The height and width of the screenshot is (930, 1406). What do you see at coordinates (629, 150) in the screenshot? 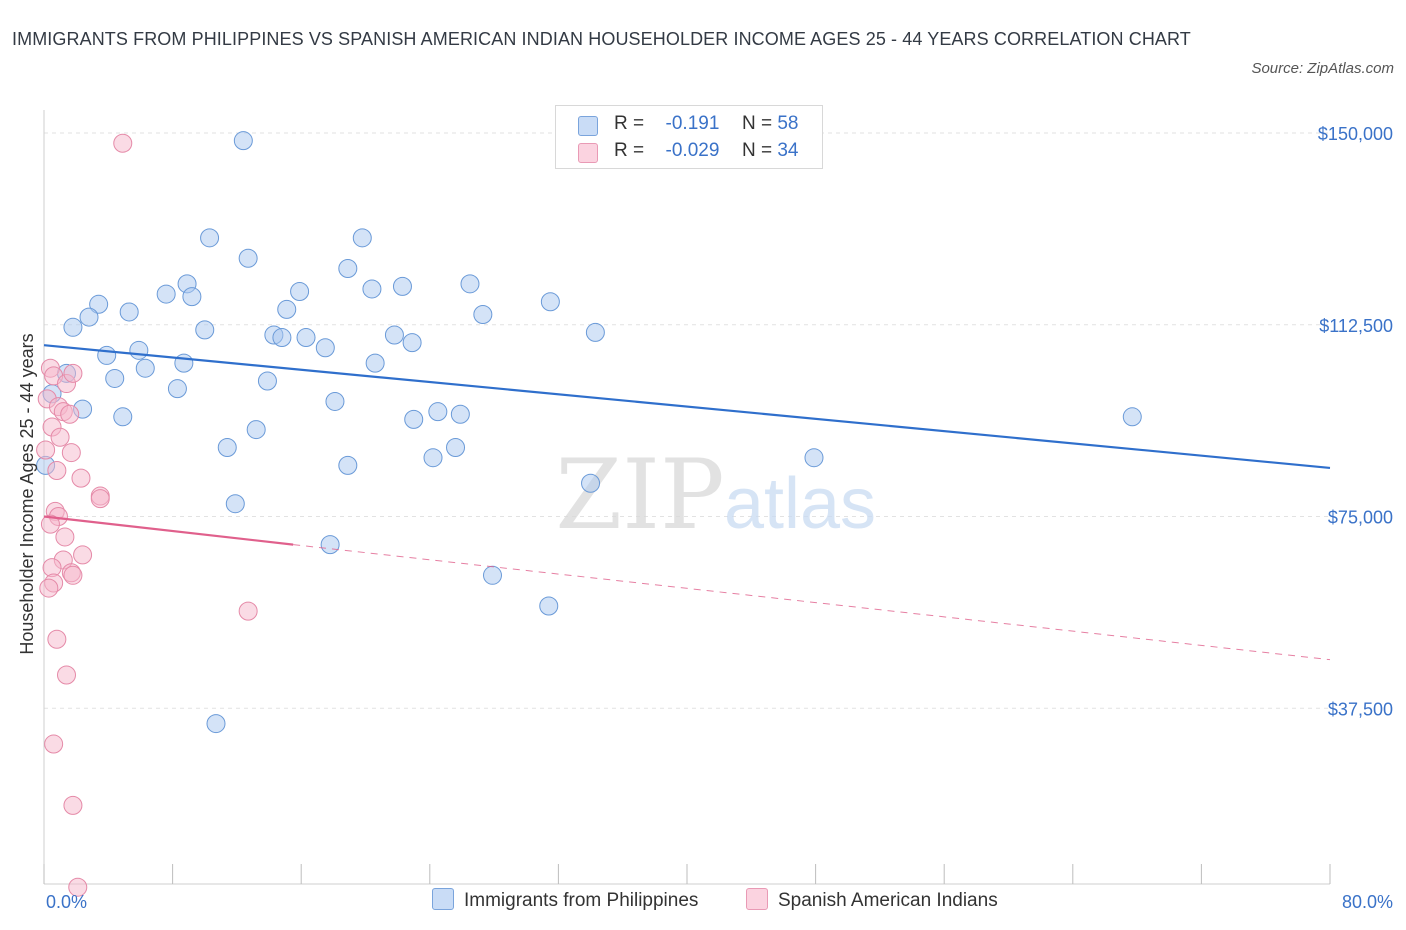
I see `legend-r-label: R =` at bounding box center [629, 150].